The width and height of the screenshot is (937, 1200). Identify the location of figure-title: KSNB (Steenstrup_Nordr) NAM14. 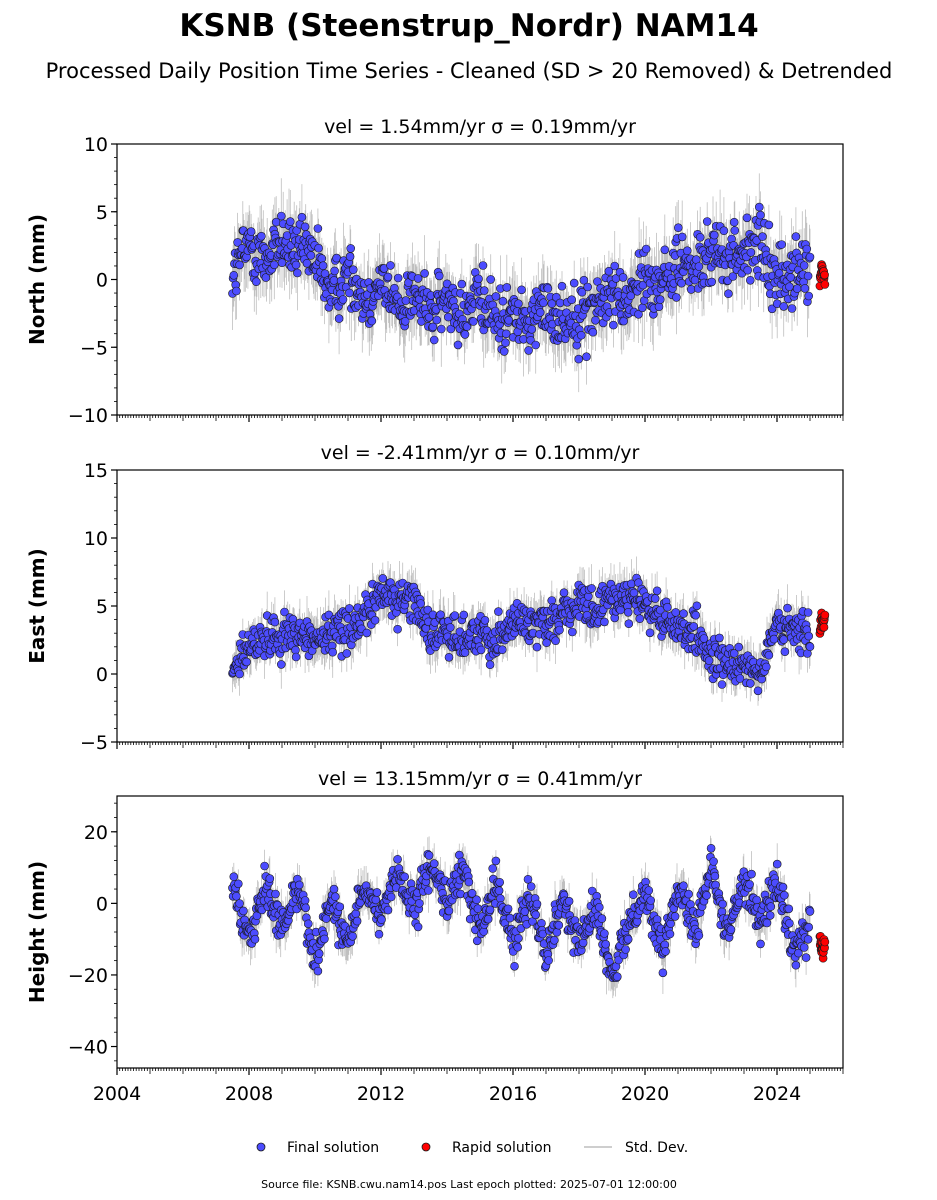
(468, 26).